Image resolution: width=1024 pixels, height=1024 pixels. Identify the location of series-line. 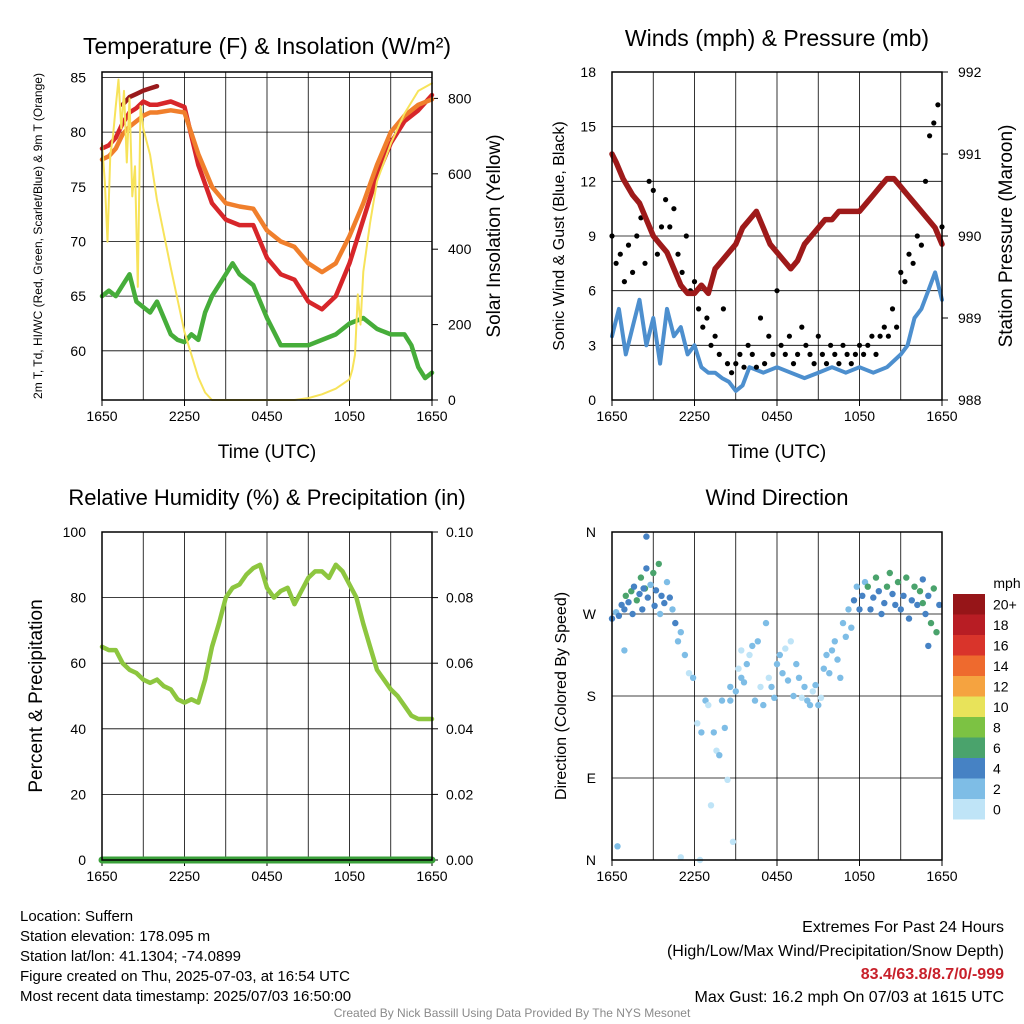
(267, 202).